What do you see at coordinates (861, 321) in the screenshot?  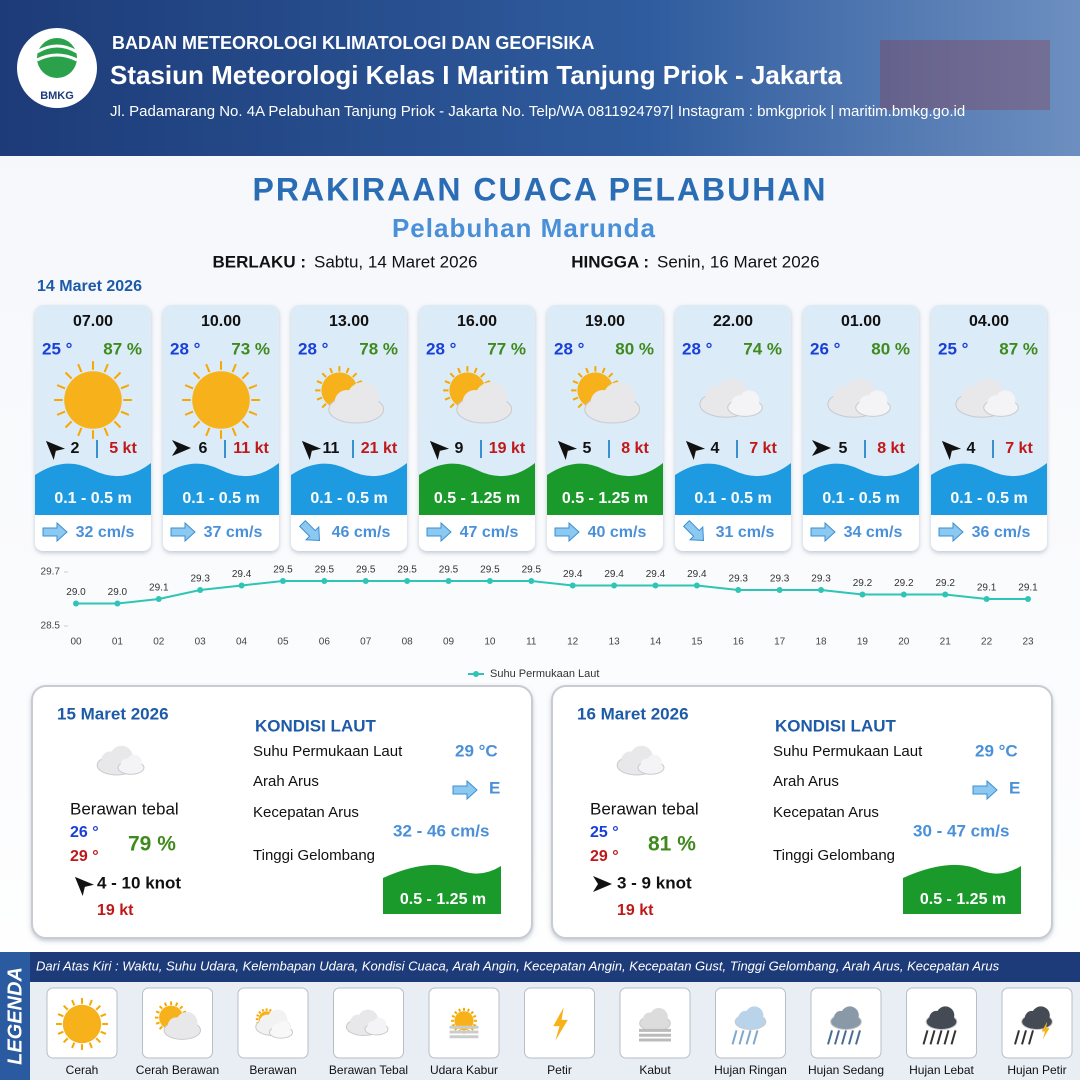 I see `time: 01.00` at bounding box center [861, 321].